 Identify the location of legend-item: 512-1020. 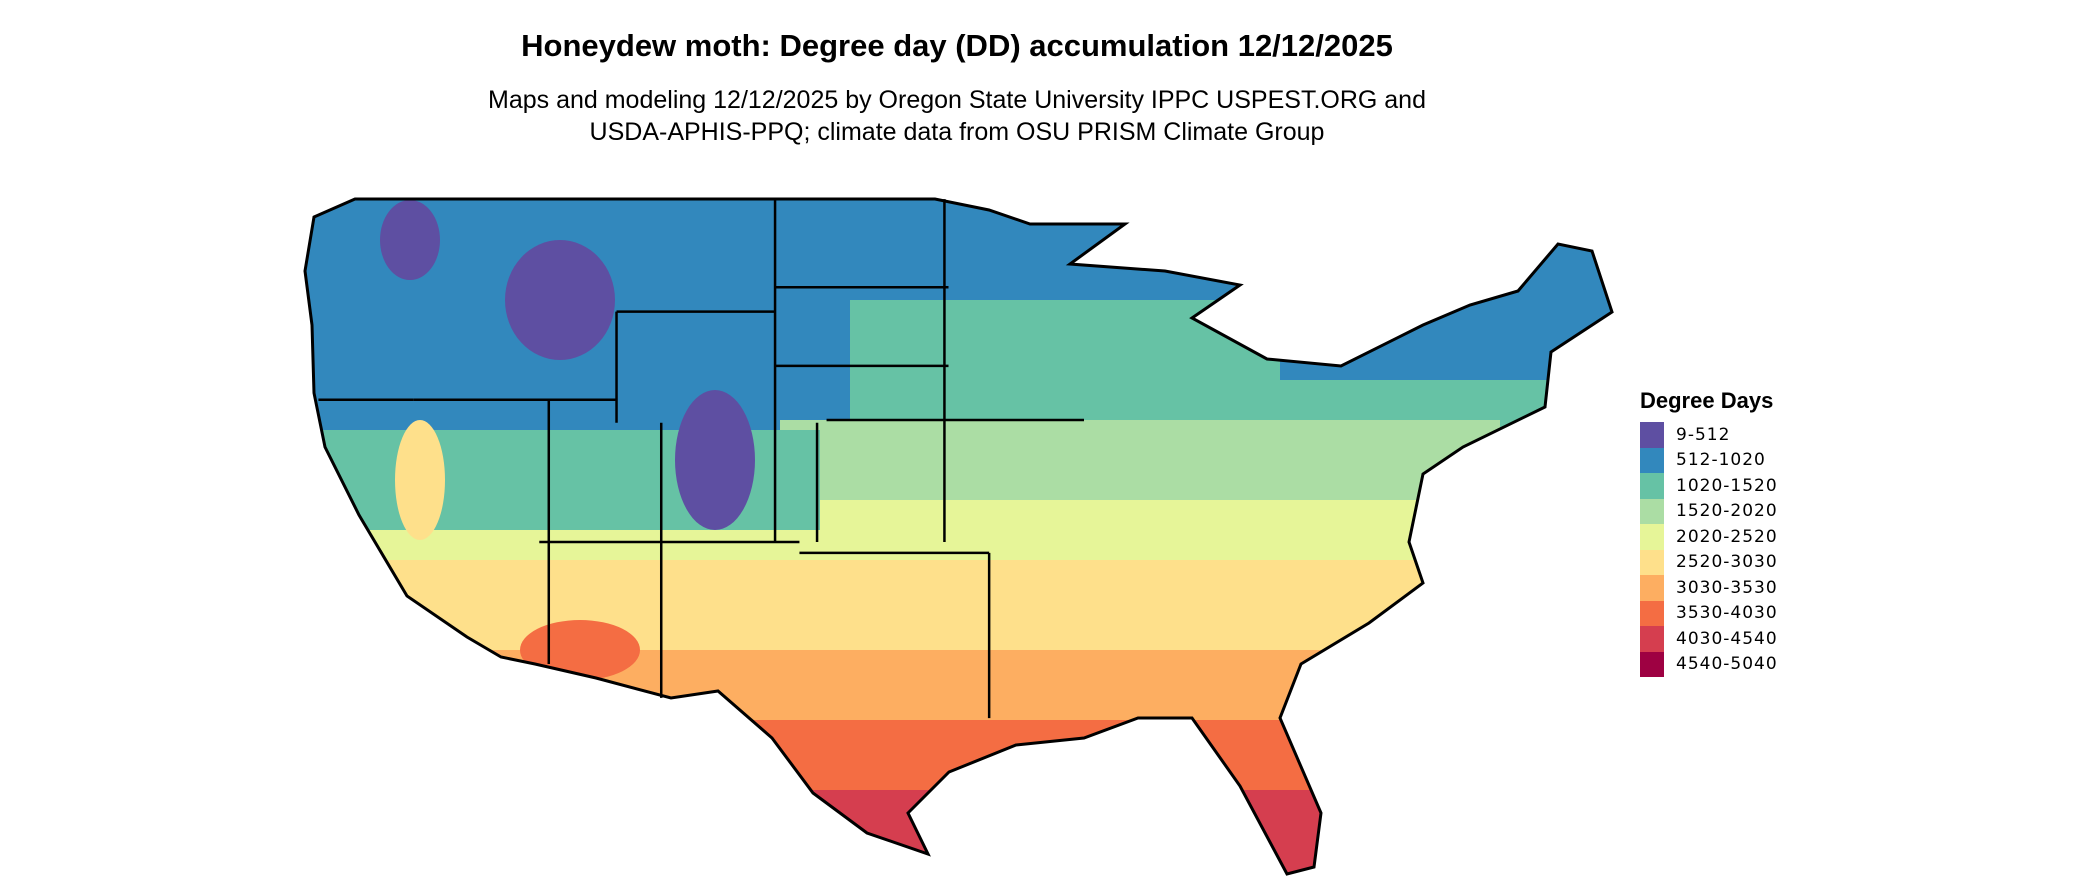
(1709, 460).